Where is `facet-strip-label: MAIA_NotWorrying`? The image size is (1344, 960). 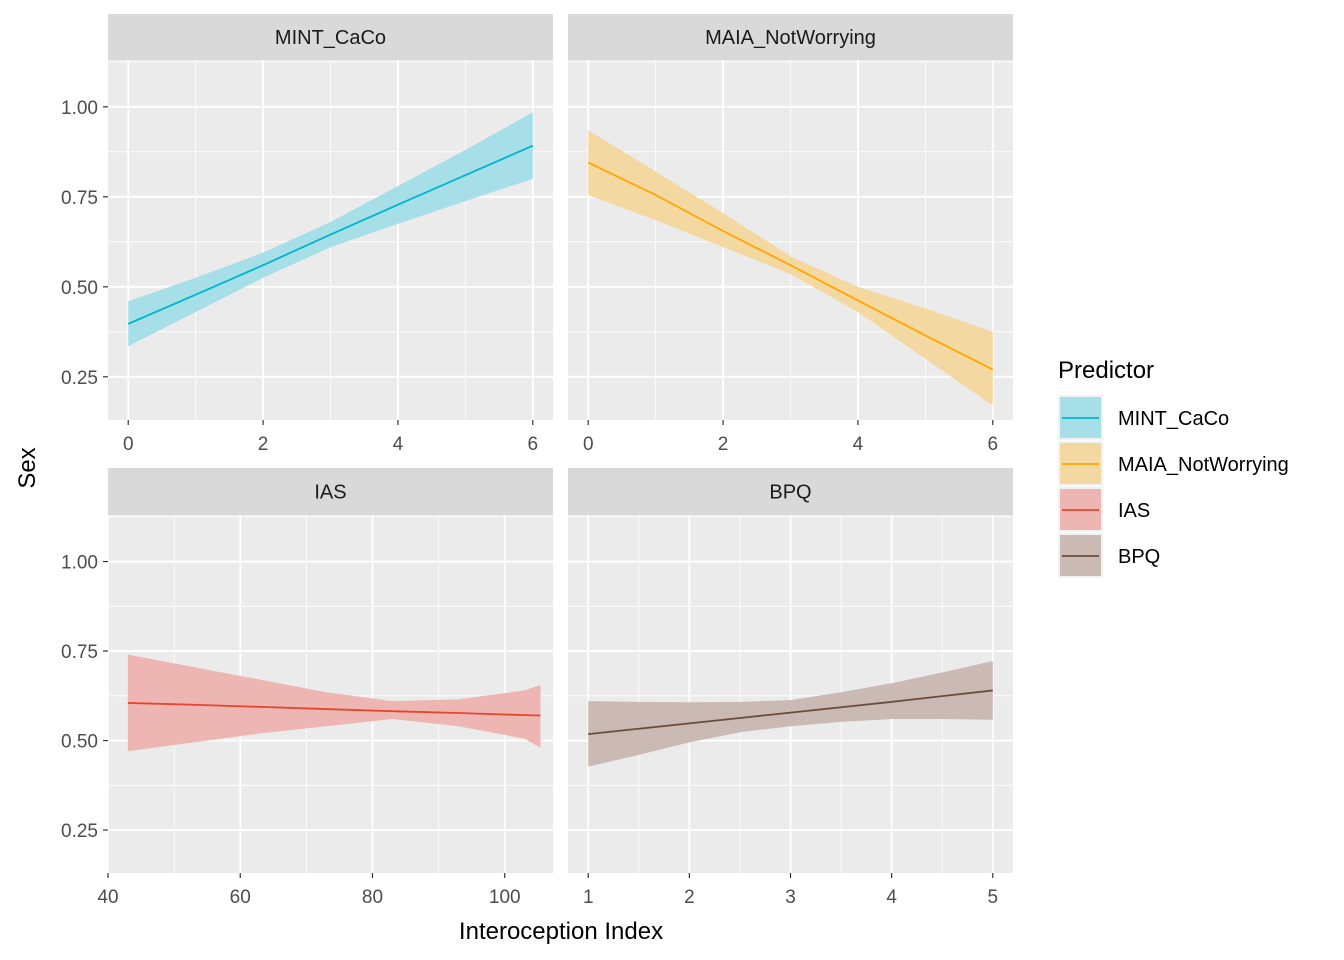
facet-strip-label: MAIA_NotWorrying is located at coordinates (790, 38).